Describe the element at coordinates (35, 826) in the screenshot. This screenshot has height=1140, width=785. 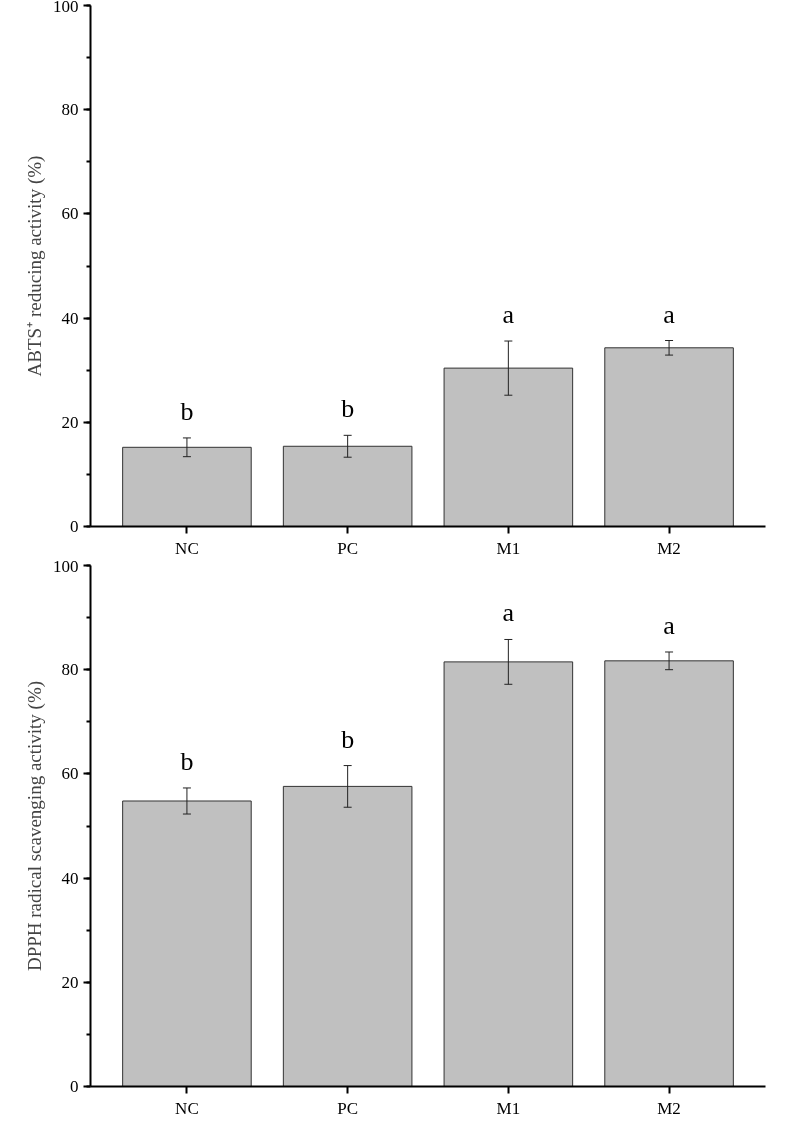
I see `y-axis-title: DPPH radical scavenging activity (%)` at that location.